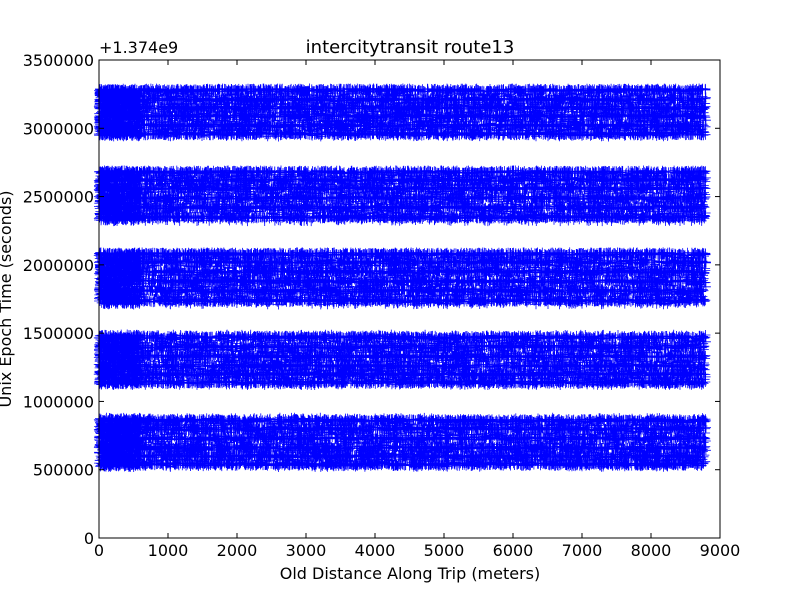 Image resolution: width=800 pixels, height=600 pixels. I want to click on y-tick-label: 1000000, so click(58, 401).